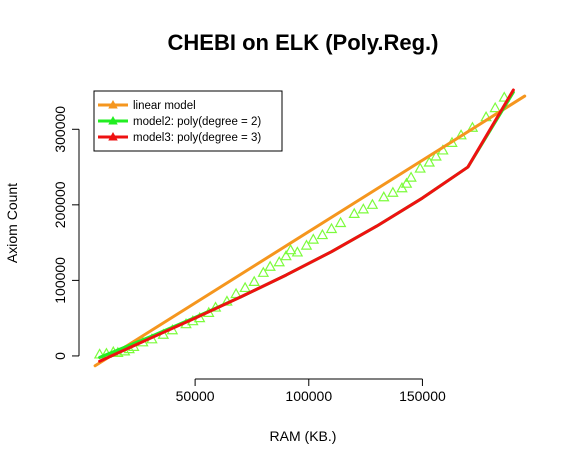  I want to click on chart-title: CHEBI on ELK (Poly.Reg.), so click(303, 42).